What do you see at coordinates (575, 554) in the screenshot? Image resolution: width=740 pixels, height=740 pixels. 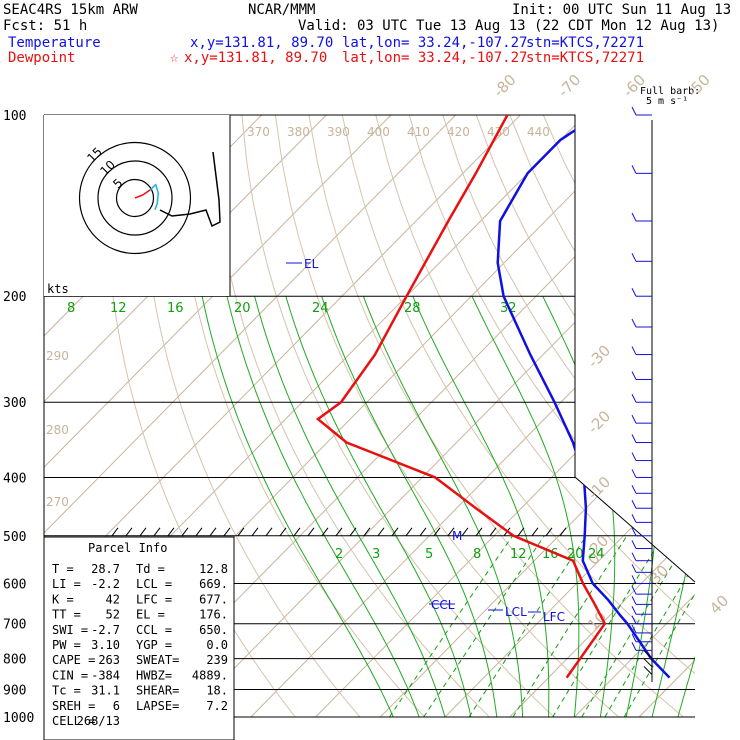 I see `mixing-ratio-label: 20` at bounding box center [575, 554].